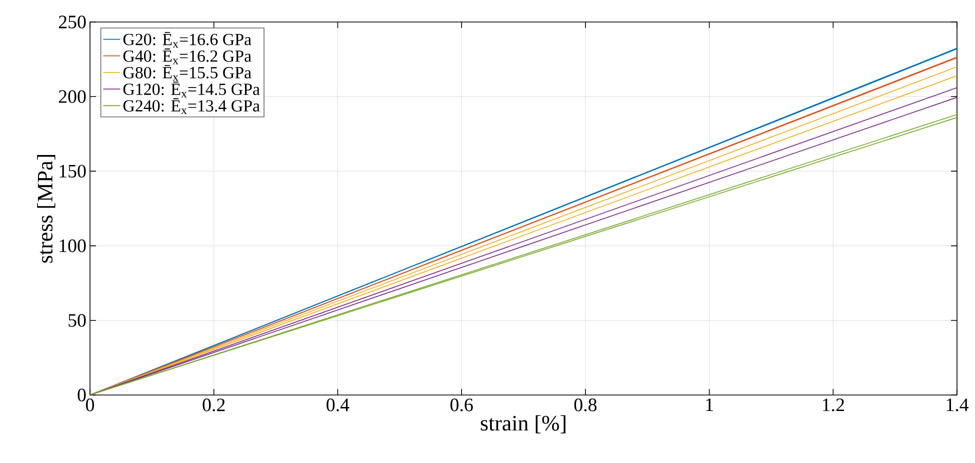 Image resolution: width=975 pixels, height=463 pixels. What do you see at coordinates (833, 405) in the screenshot?
I see `x-tick-label: 1.2` at bounding box center [833, 405].